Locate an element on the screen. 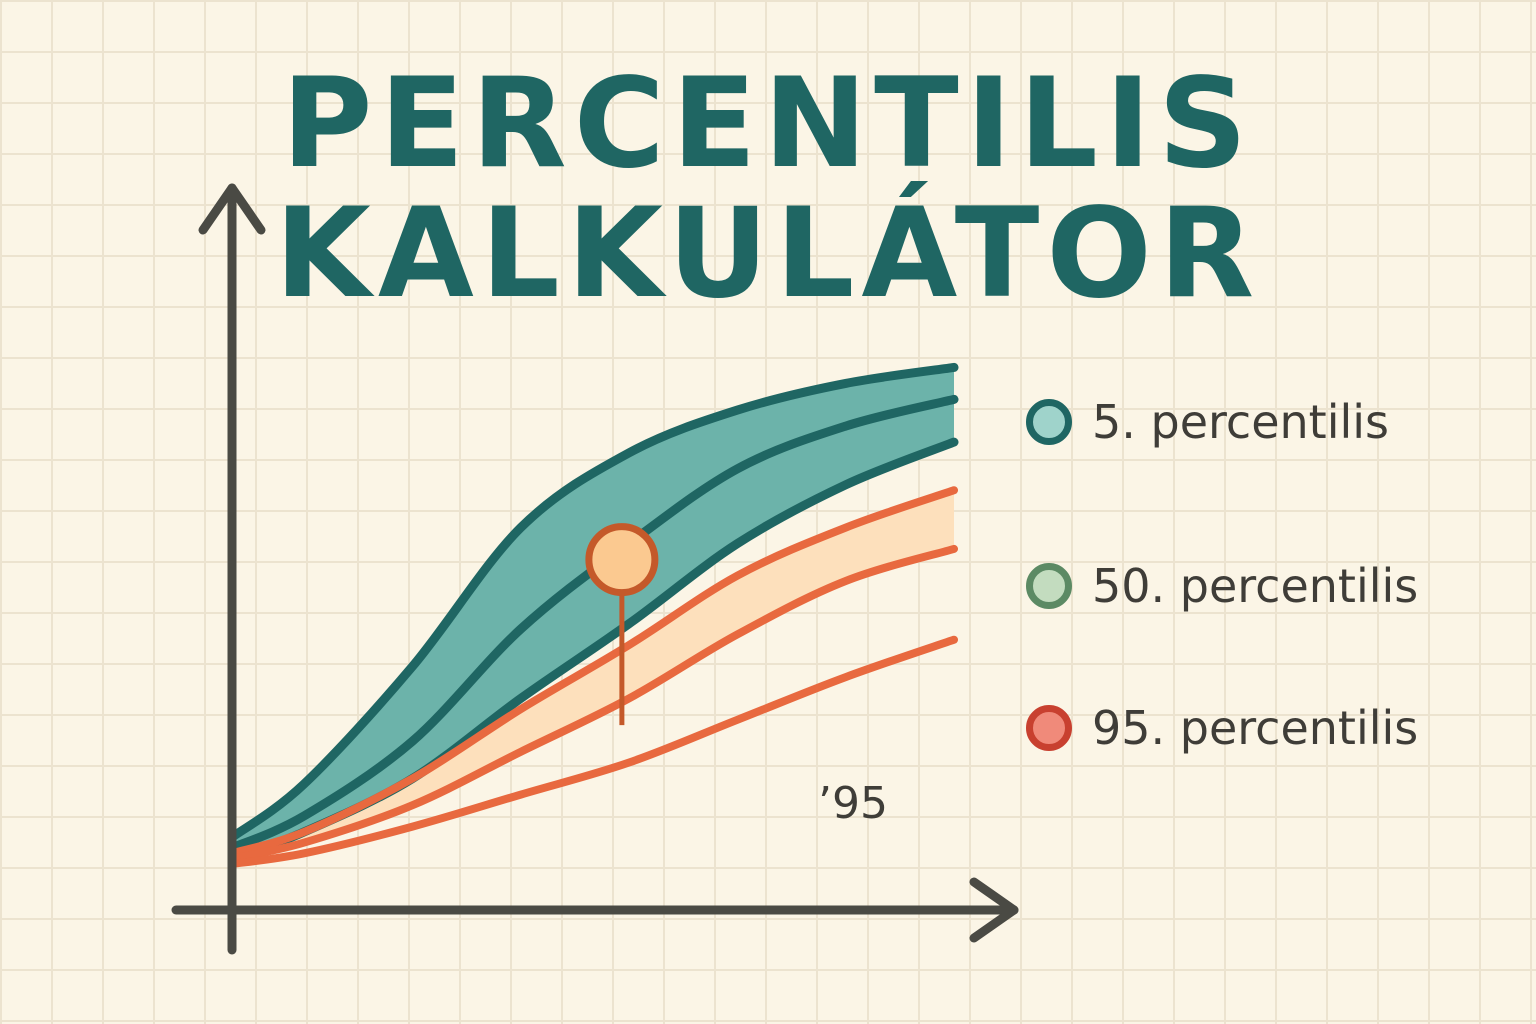  chart-title-line-1: Percentilis is located at coordinates (768, 124).